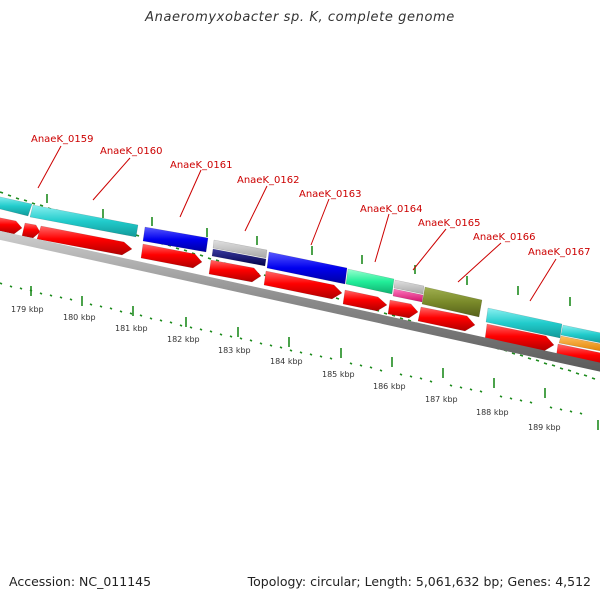 The width and height of the screenshot is (600, 600). What do you see at coordinates (131, 328) in the screenshot?
I see `kbp-label: 181 kbp` at bounding box center [131, 328].